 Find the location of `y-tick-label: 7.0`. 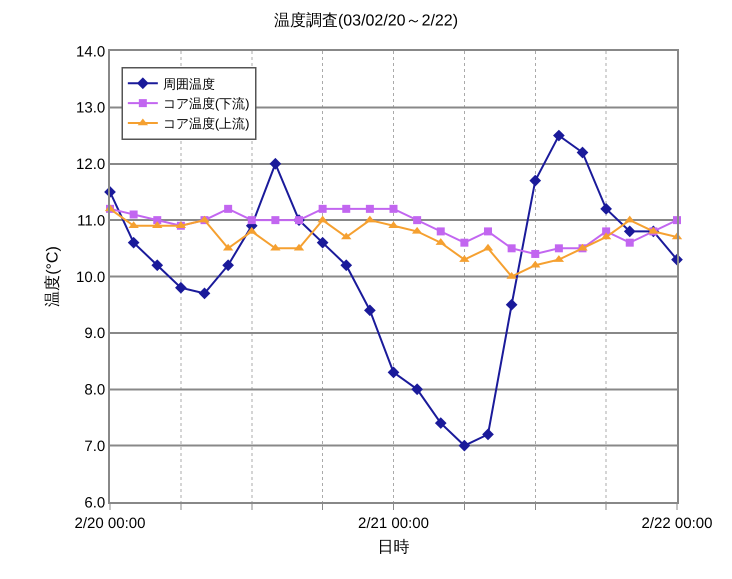

y-tick-label: 7.0 is located at coordinates (95, 446).